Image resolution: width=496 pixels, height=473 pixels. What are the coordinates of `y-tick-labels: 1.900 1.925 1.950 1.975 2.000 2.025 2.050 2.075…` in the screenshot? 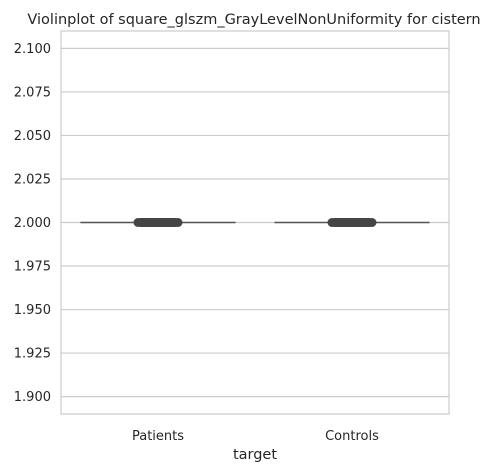 It's located at (32, 223).